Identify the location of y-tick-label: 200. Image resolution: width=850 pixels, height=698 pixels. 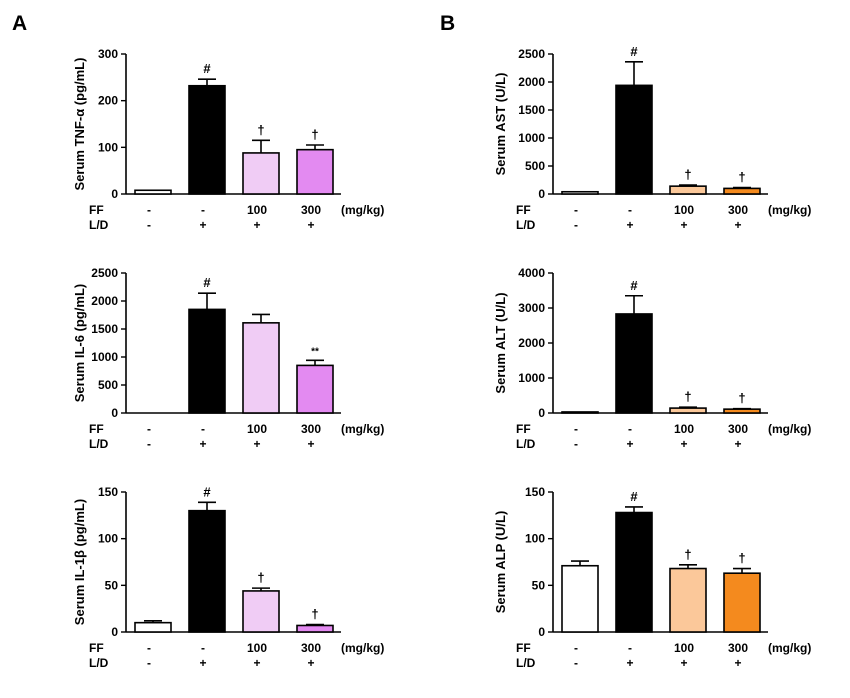
(108, 101).